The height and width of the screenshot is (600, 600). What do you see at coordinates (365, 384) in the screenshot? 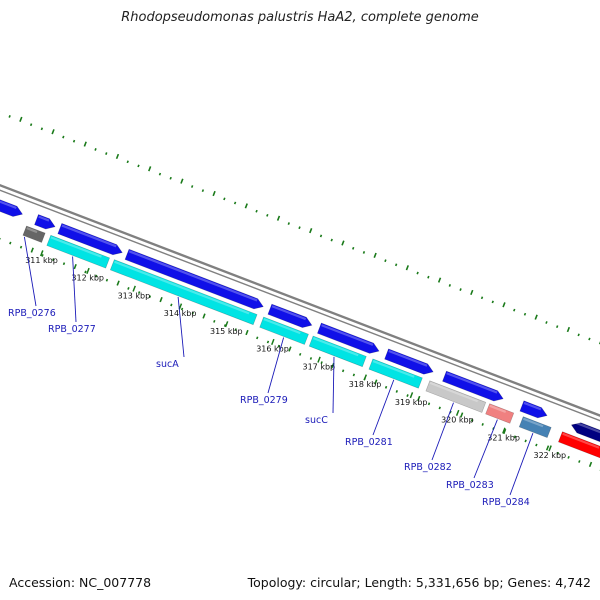
I see `tick-label: 318 kbp` at bounding box center [365, 384].